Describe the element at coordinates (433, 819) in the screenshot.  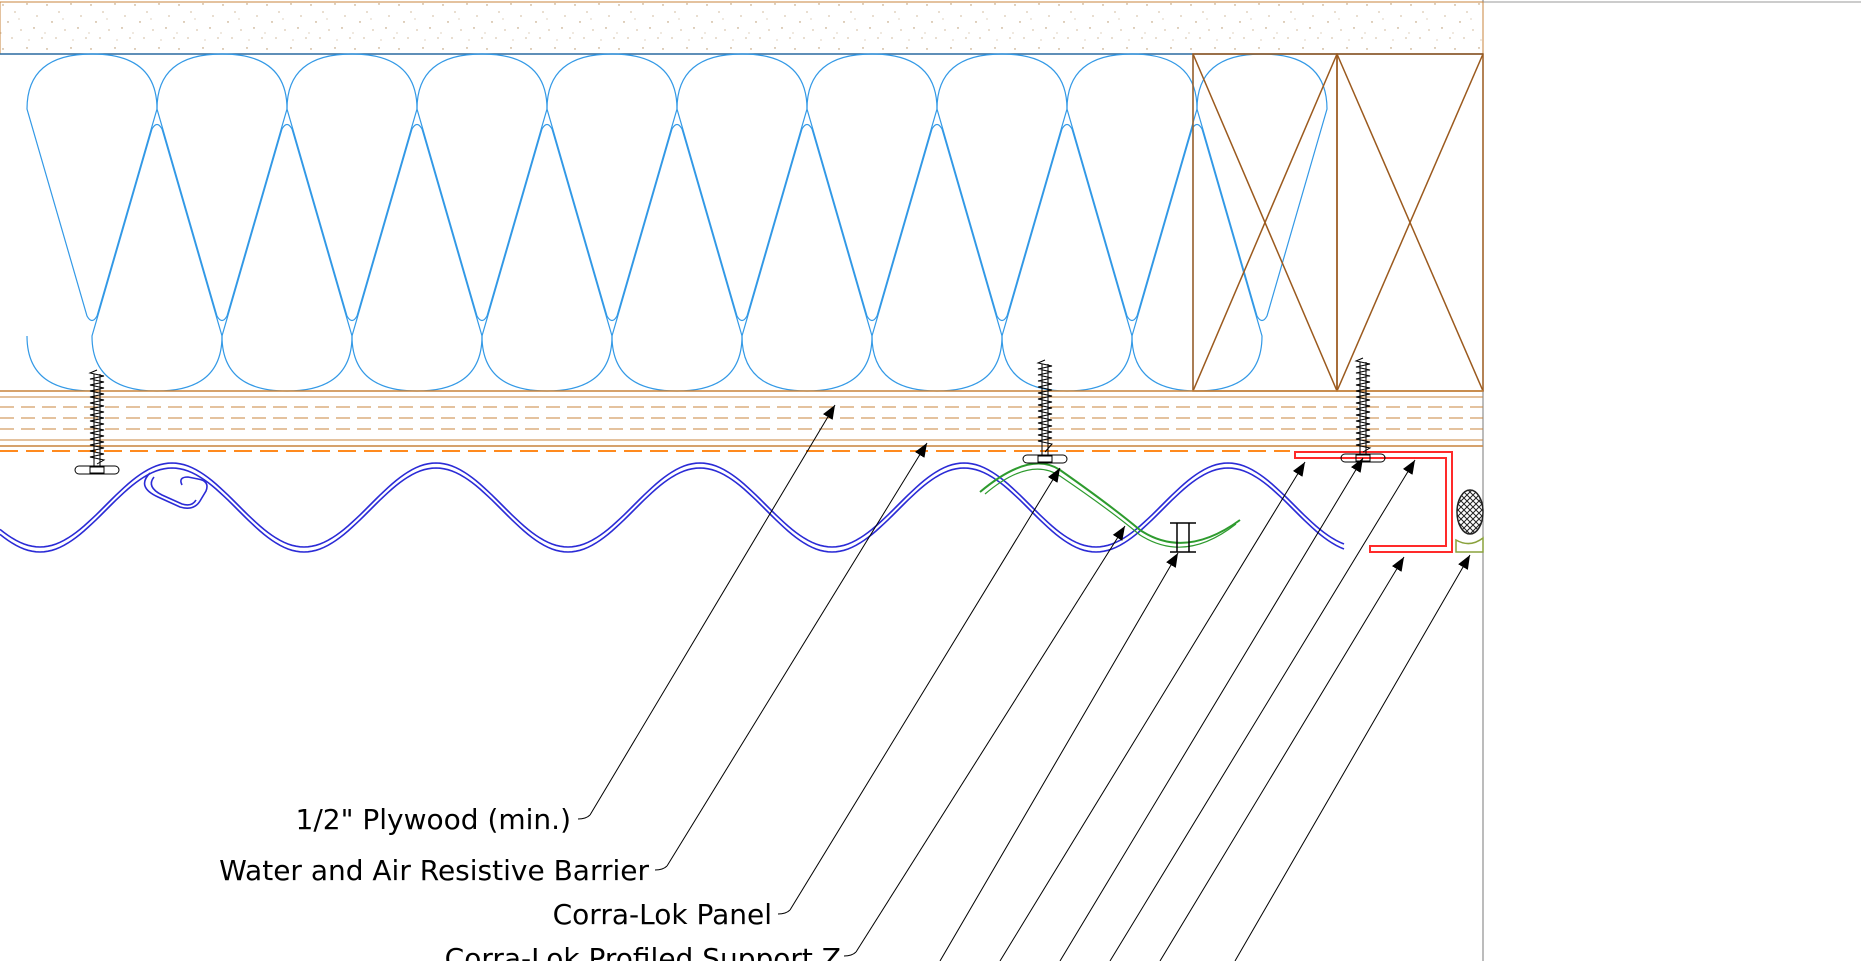
I see `label-plywood: 1/2" Plywood (min.)` at that location.